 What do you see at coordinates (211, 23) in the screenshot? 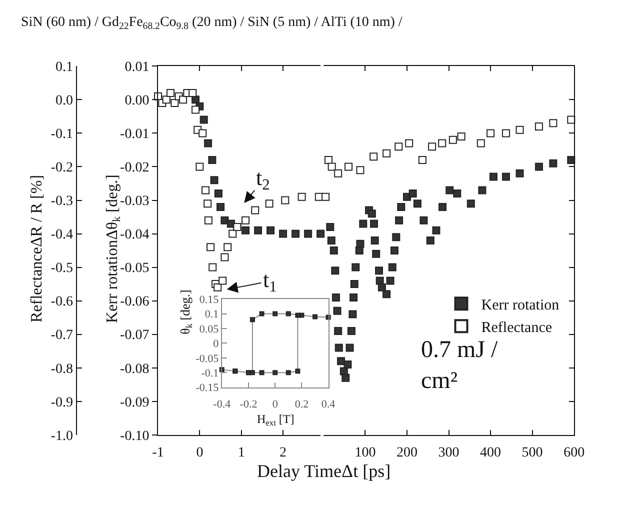
I see `chart-title: SiN (60 nm) / Gd$_{22}$Fe$_{68.2}$Co$_{9.8}$ (20 nm) / SiN (5 nm) / AlTi (10 nm) /` at bounding box center [211, 23].